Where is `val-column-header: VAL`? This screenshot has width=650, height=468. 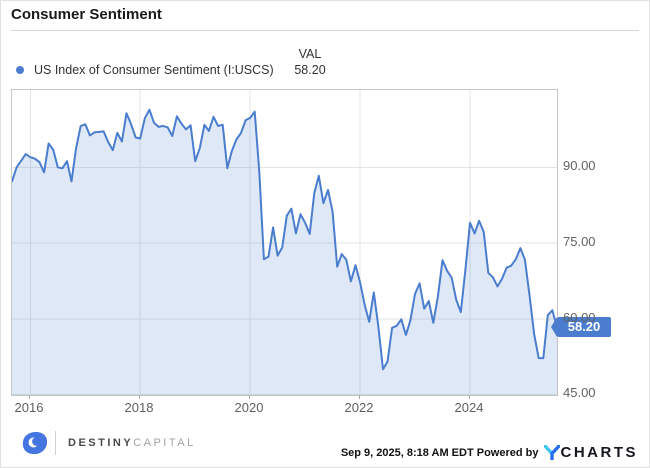 val-column-header: VAL is located at coordinates (310, 54).